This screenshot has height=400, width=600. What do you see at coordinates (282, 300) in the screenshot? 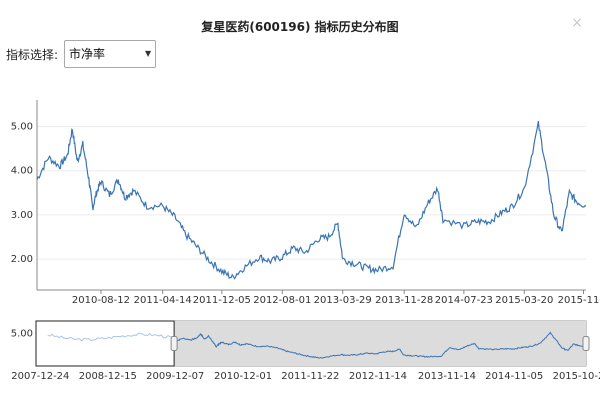
I see `x-tick-label: 2012-08-01` at bounding box center [282, 300].